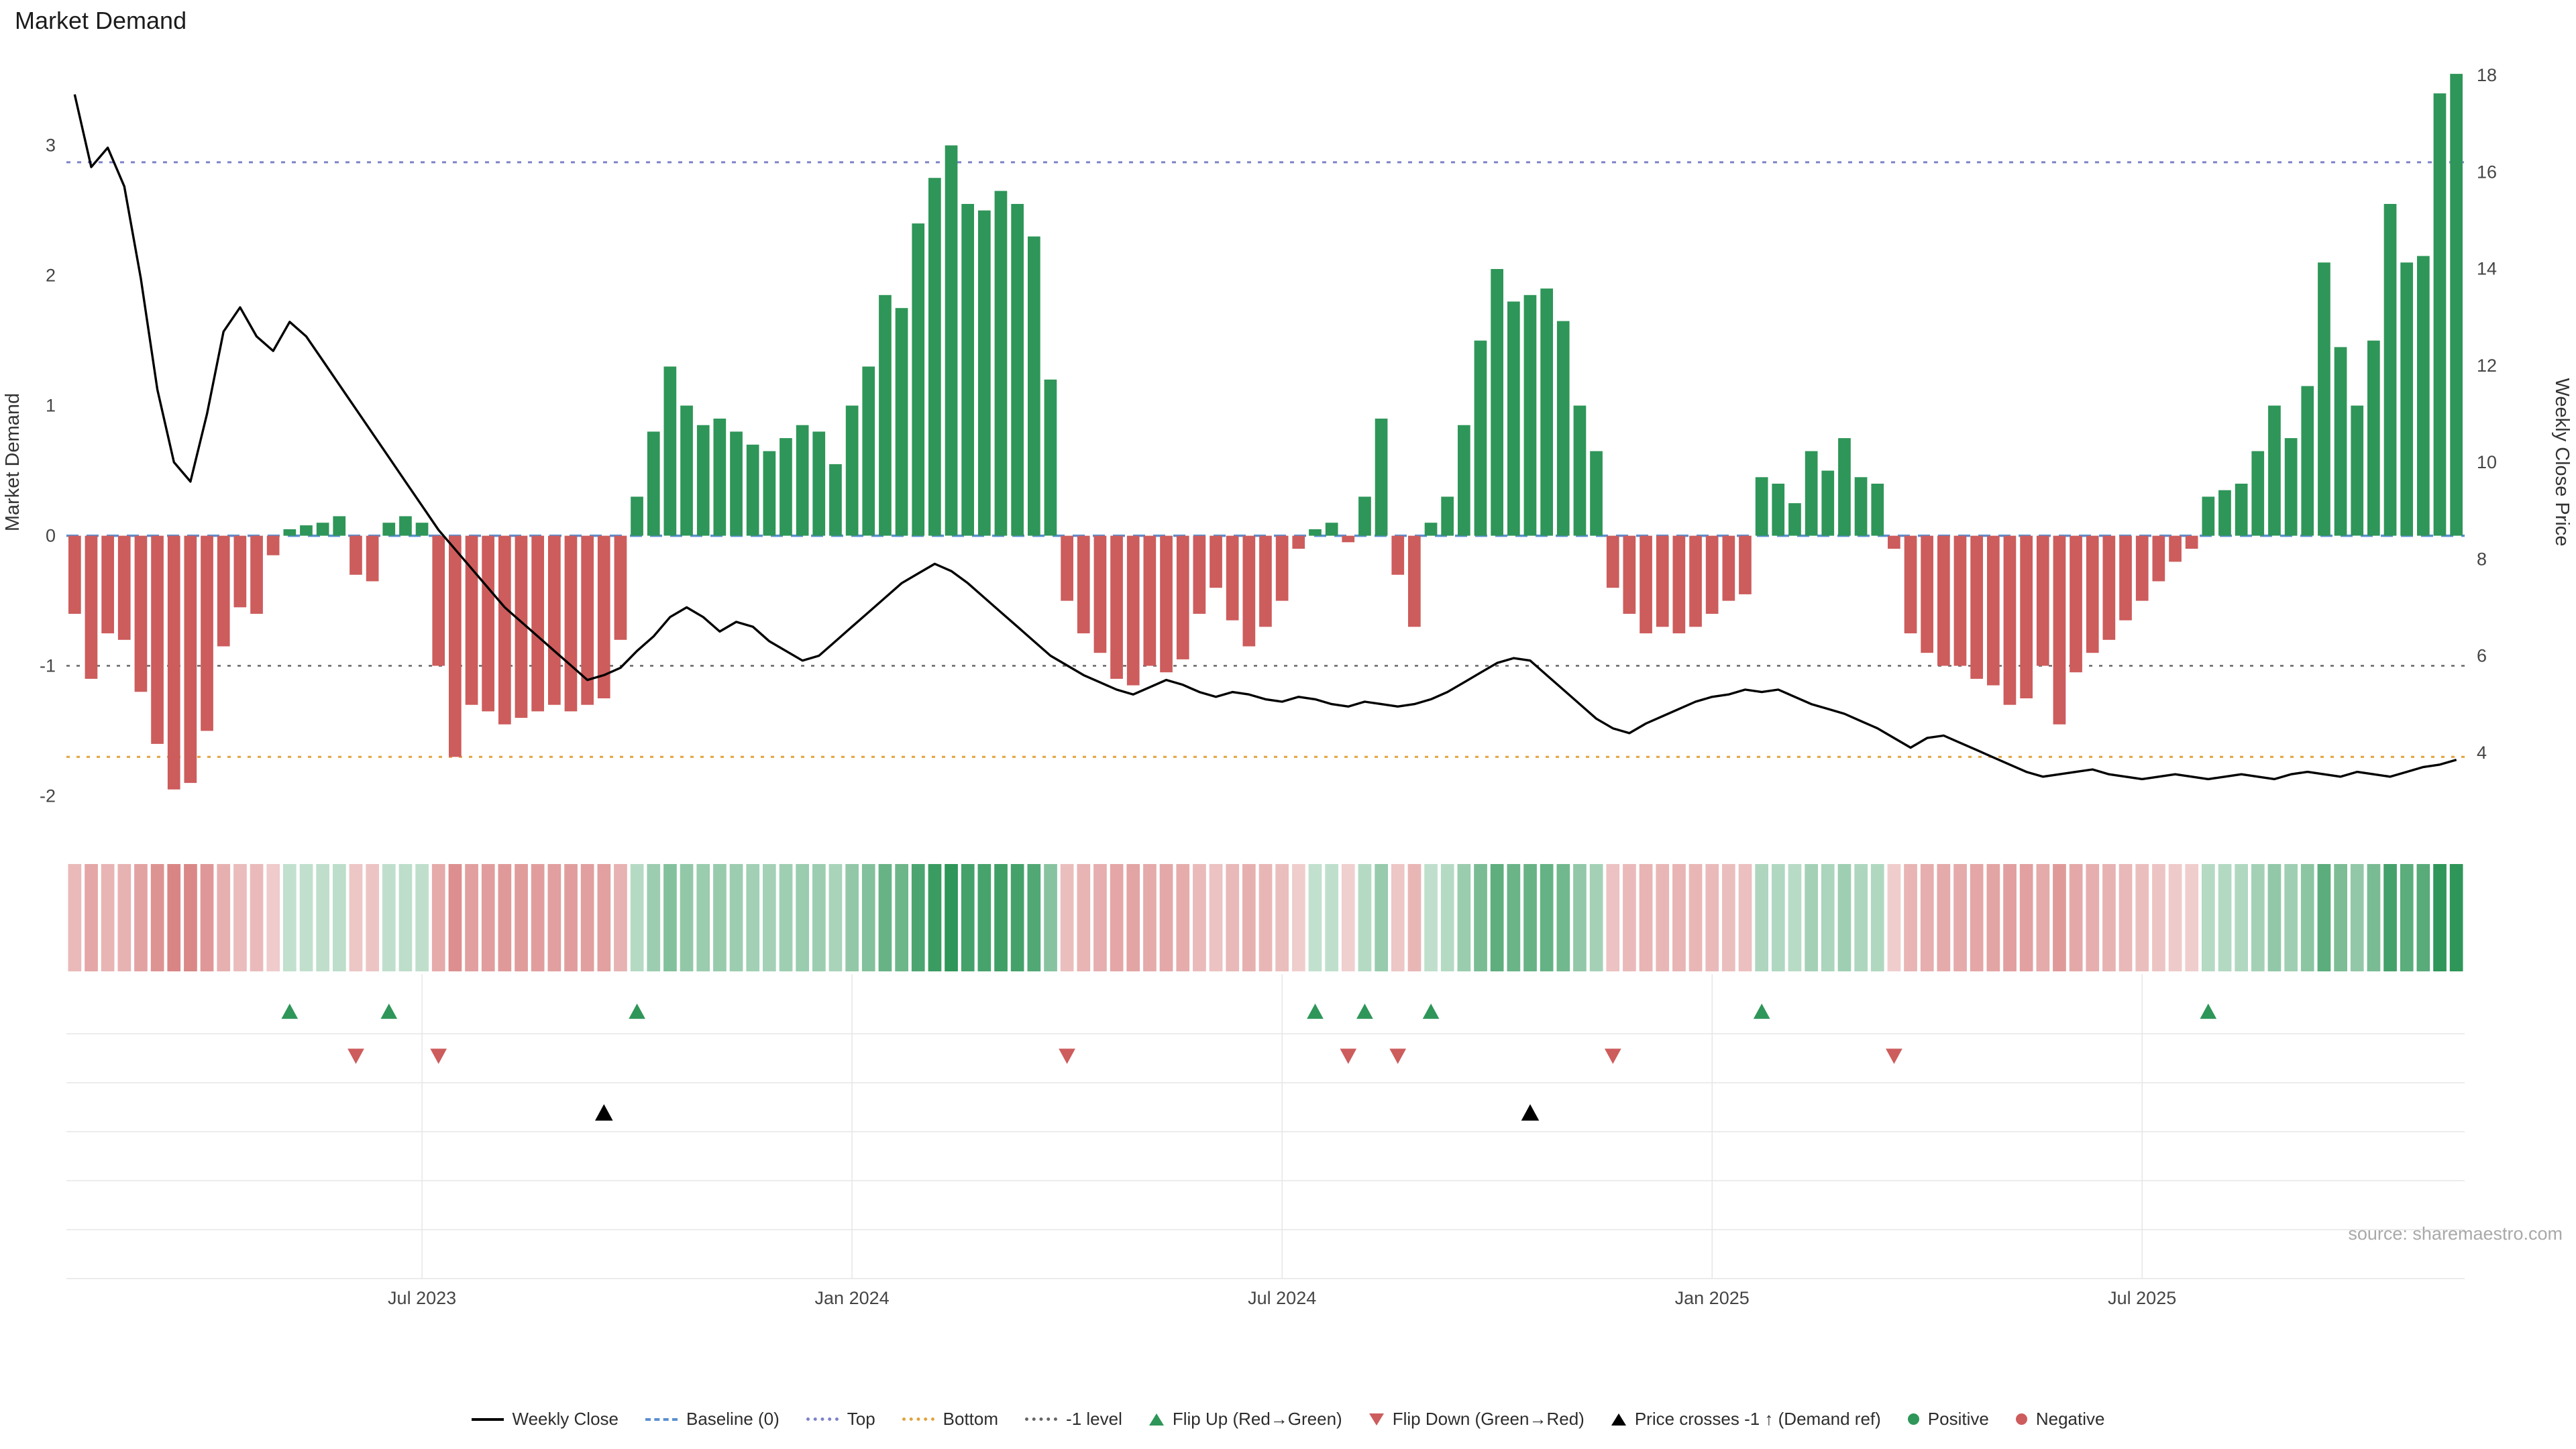 Image resolution: width=2576 pixels, height=1449 pixels. I want to click on svg-text: 1, so click(51, 406).